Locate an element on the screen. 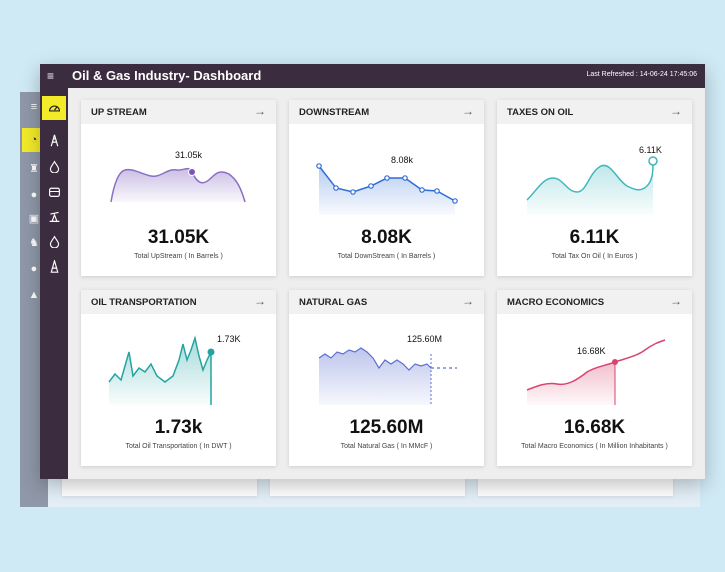 The height and width of the screenshot is (572, 725). taxes-area is located at coordinates (590, 188).